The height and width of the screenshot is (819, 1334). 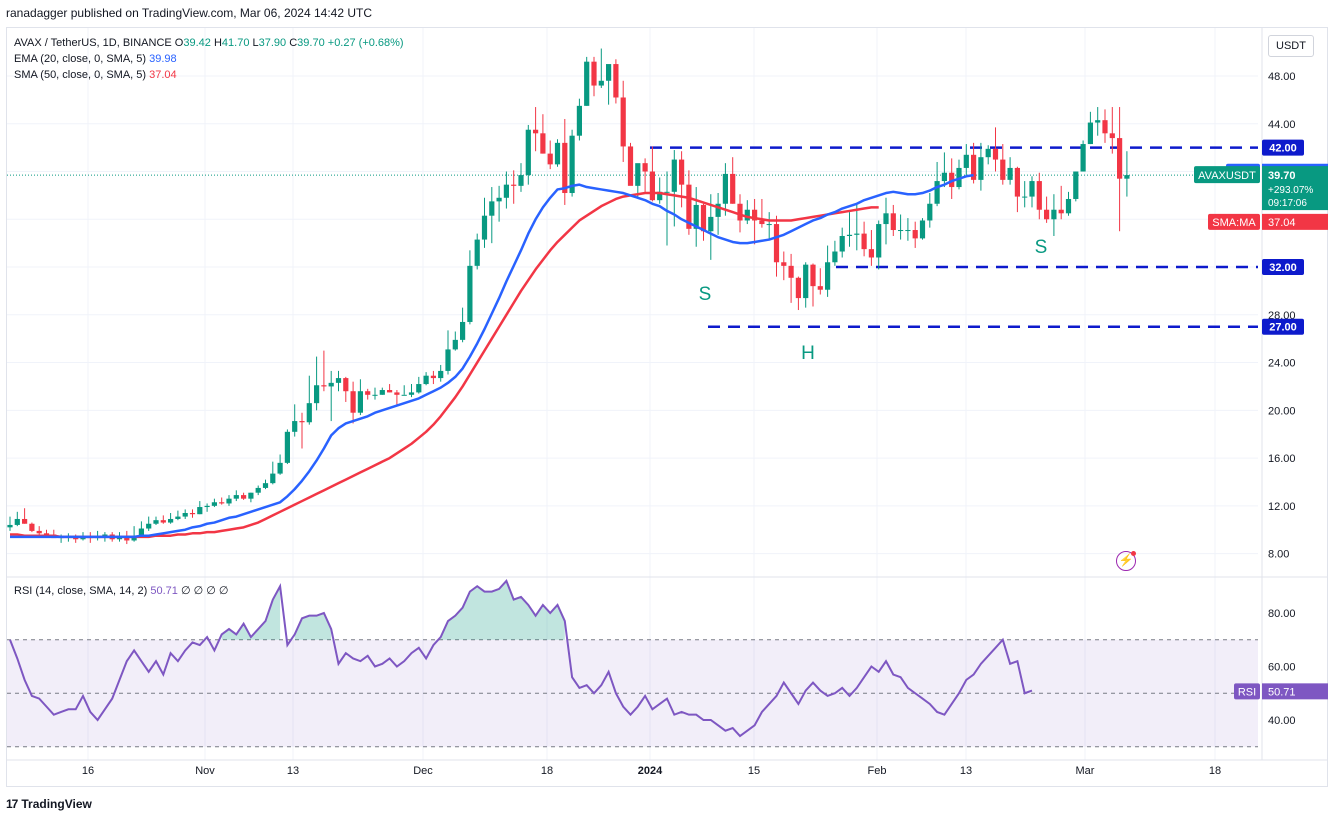 I want to click on rsi-overbought-fill, so click(x=502, y=610).